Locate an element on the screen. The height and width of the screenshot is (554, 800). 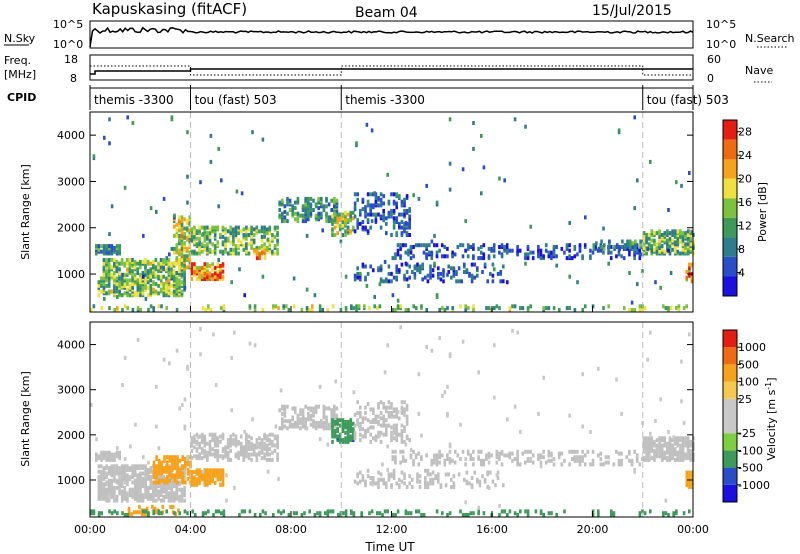
y-tick-label: 1000 is located at coordinates (71, 274).